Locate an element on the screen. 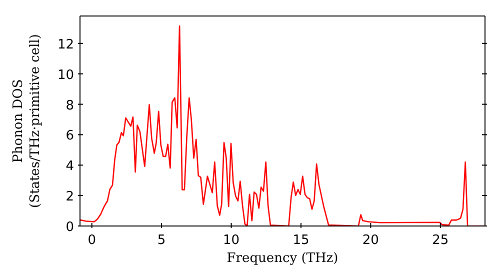  x-tick-label: 0 is located at coordinates (92, 240).